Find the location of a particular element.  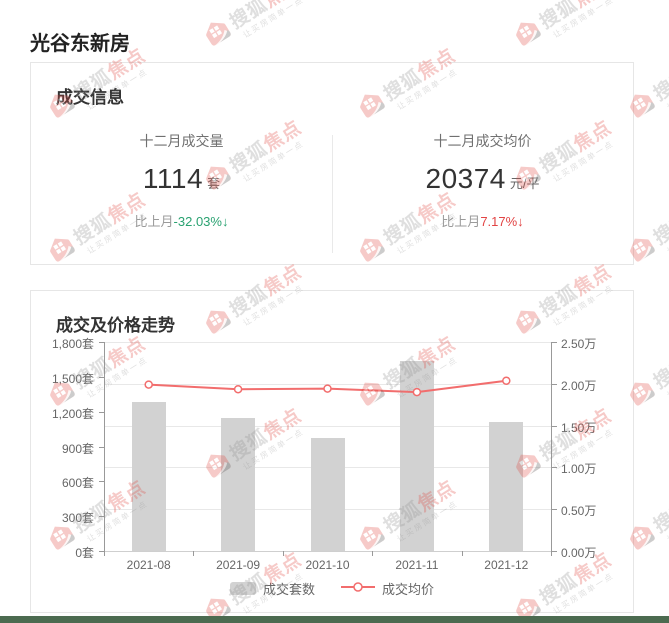

page-title: 光谷东新房 is located at coordinates (80, 44).